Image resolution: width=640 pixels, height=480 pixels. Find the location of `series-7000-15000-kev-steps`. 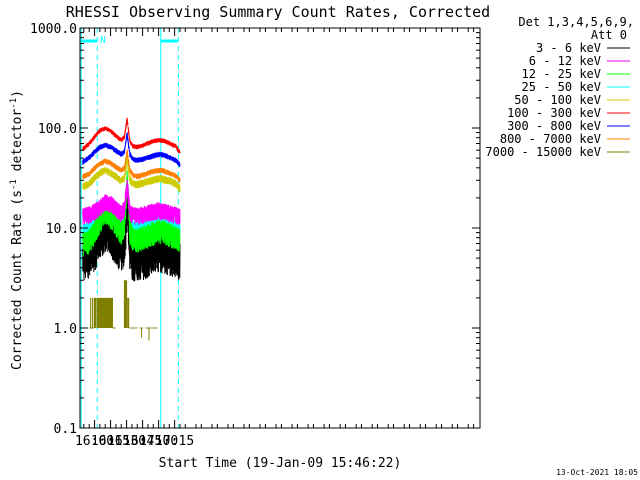

series-7000-15000-kev-steps is located at coordinates (123, 310).